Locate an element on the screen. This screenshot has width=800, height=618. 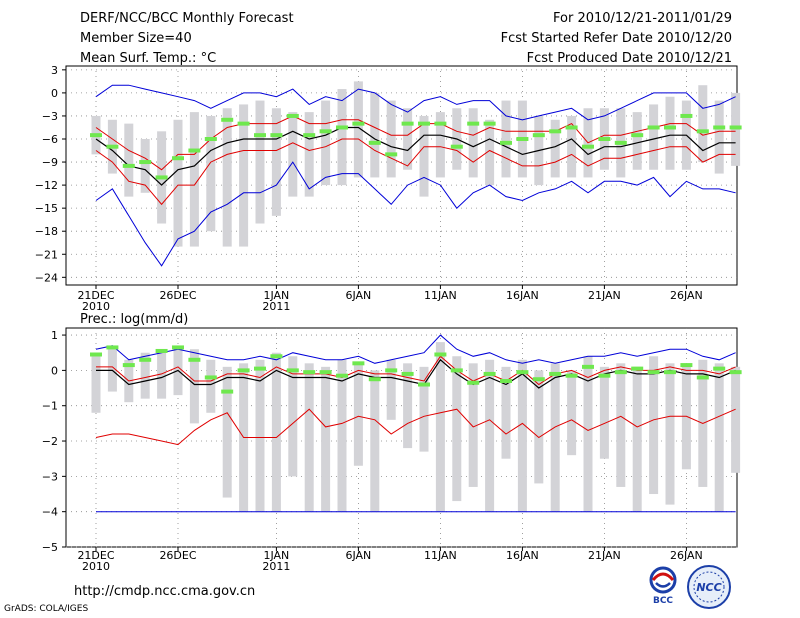
bcc-logo: BCC is located at coordinates (663, 586).